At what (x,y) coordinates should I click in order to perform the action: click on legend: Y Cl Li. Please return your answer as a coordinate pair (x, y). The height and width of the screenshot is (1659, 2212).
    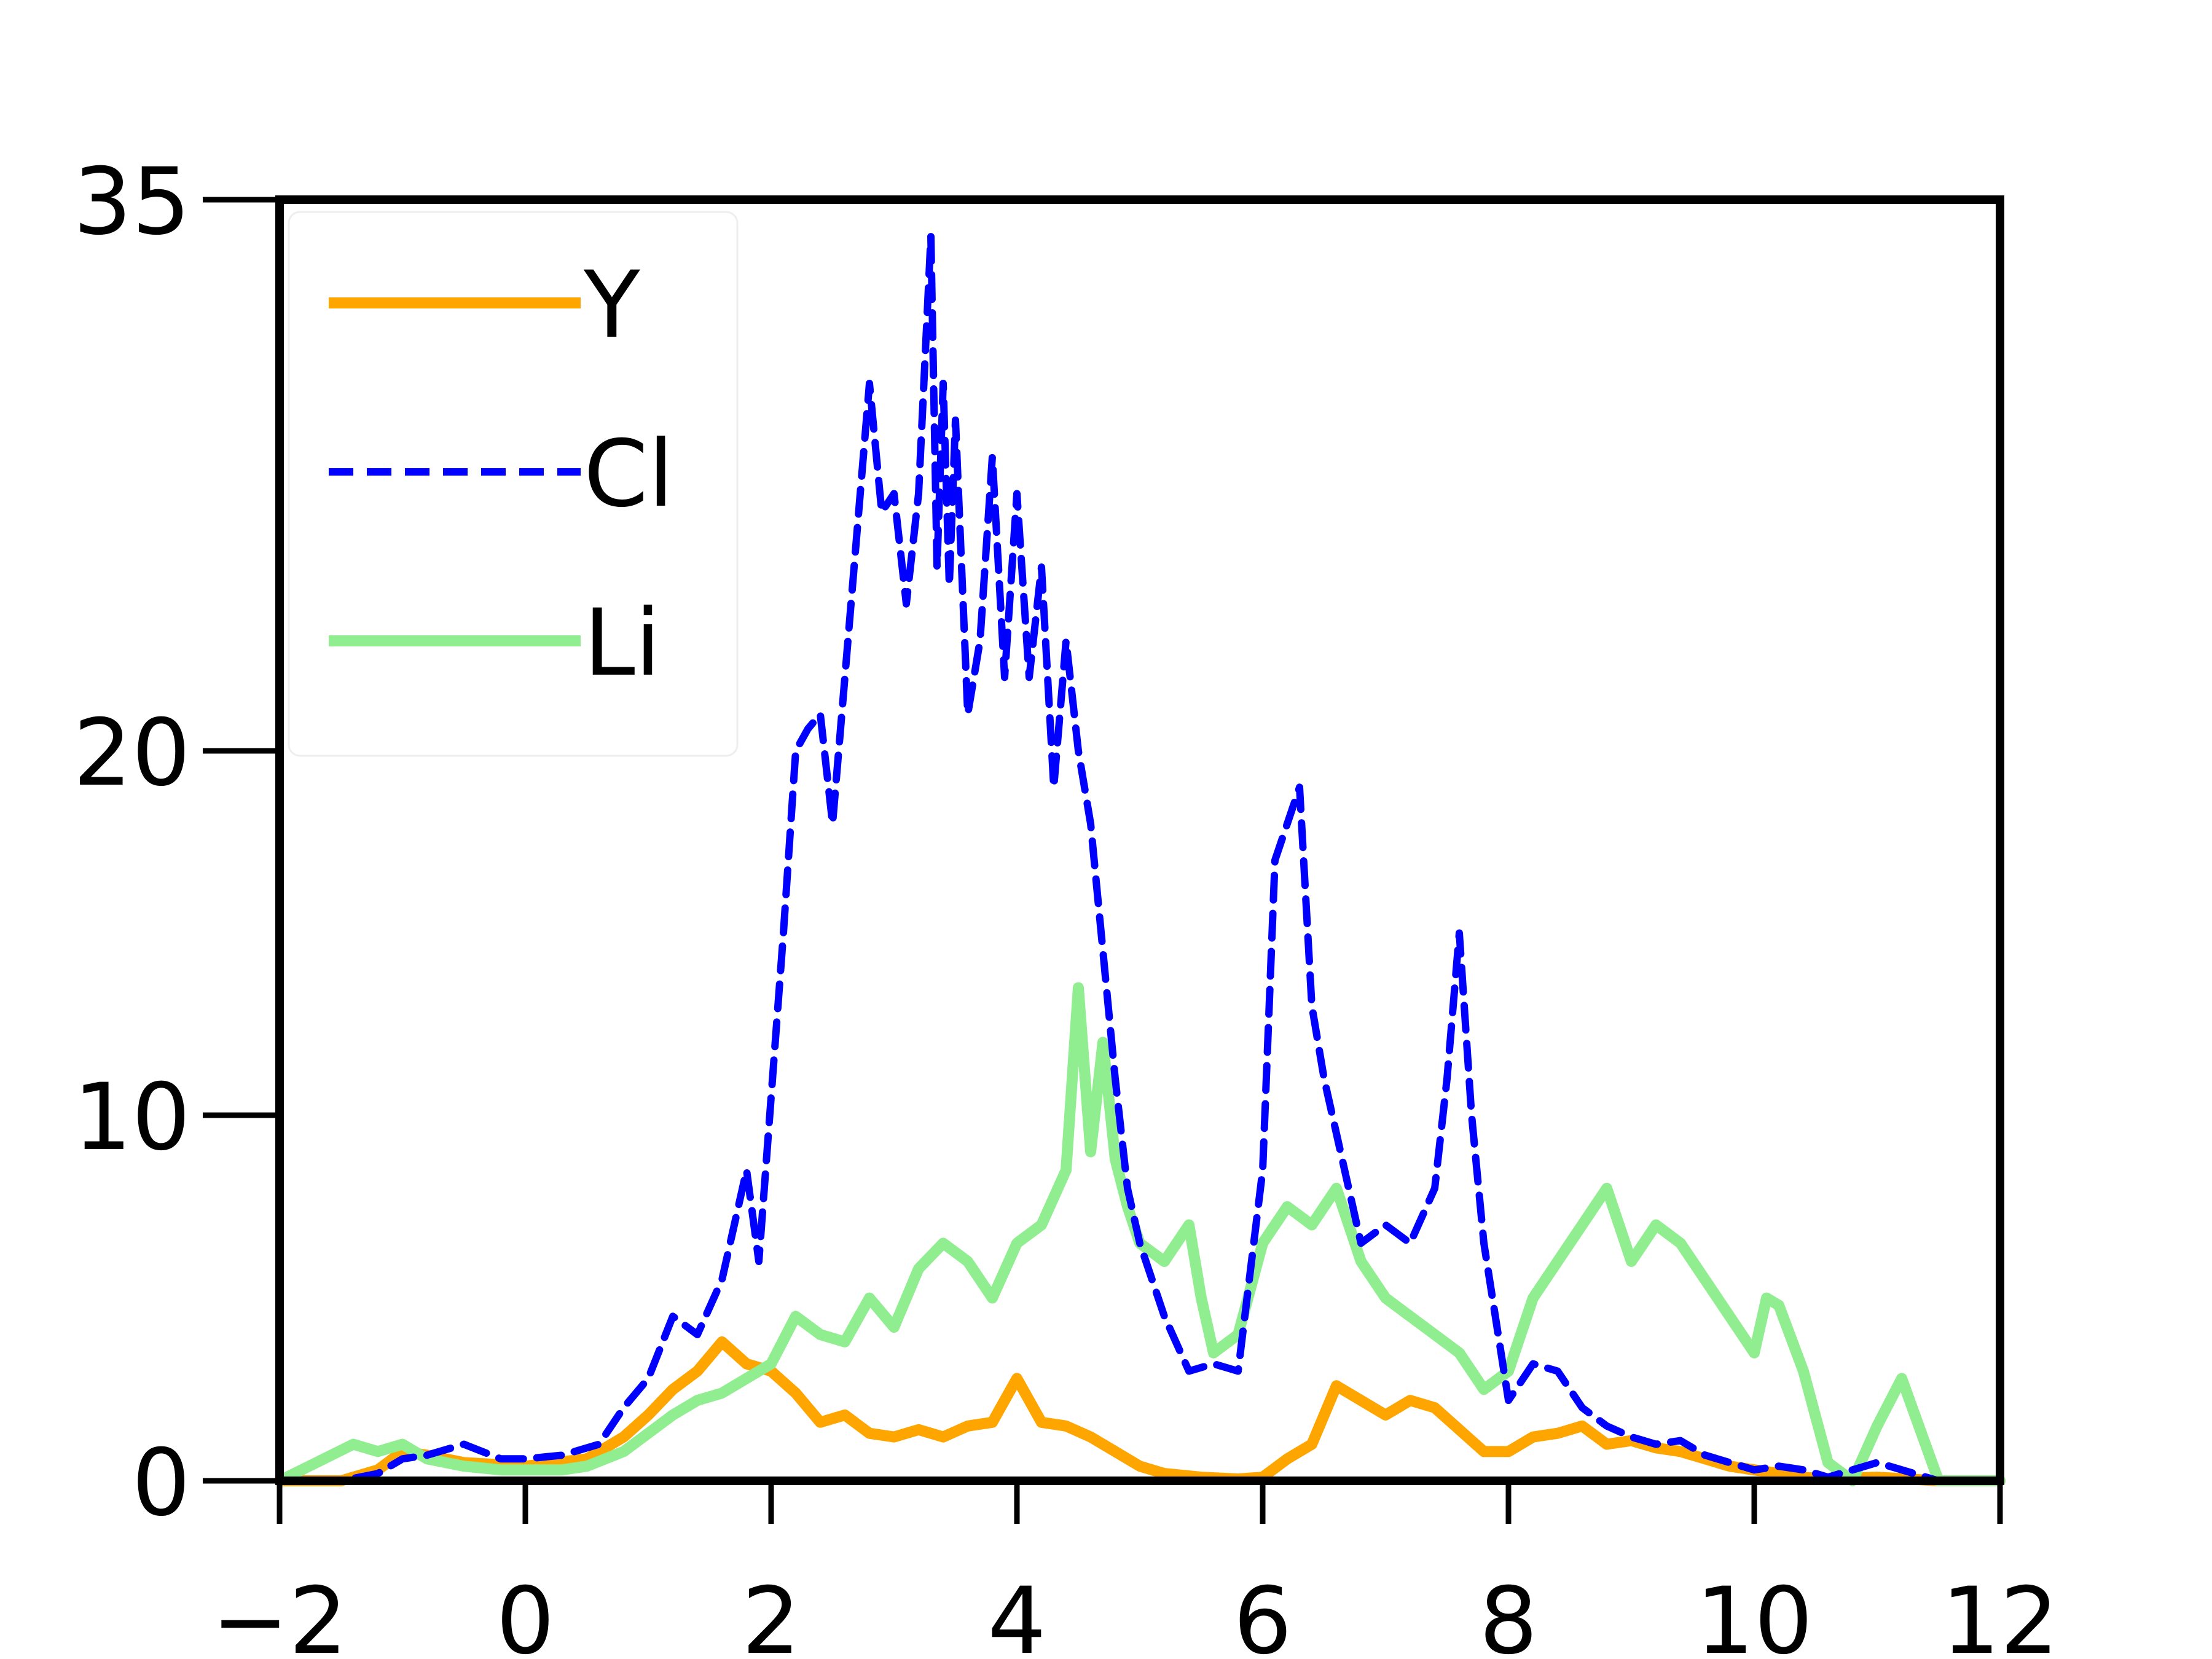
    Looking at the image, I should click on (513, 484).